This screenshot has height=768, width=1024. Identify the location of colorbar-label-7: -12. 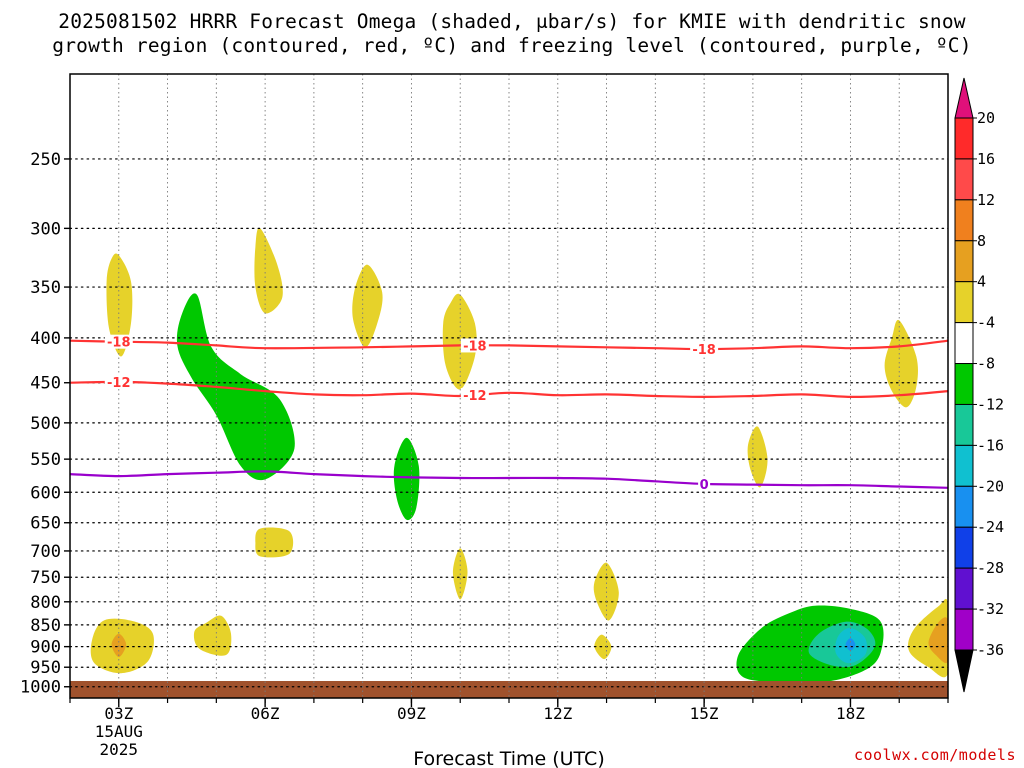
(990, 404).